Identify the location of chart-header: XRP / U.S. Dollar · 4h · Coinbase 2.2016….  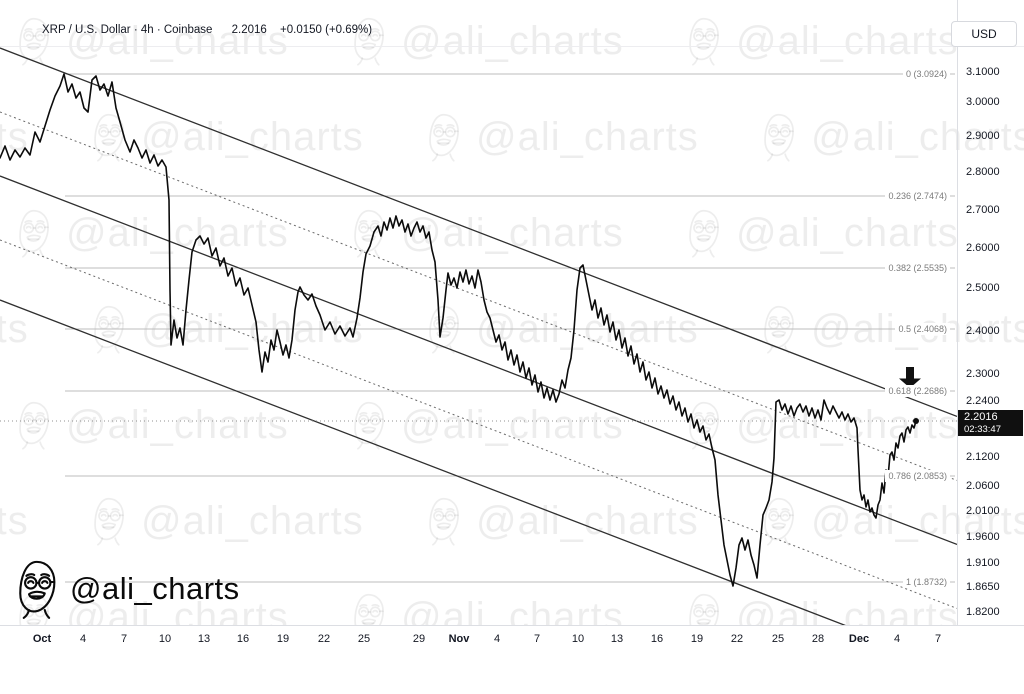
(207, 30).